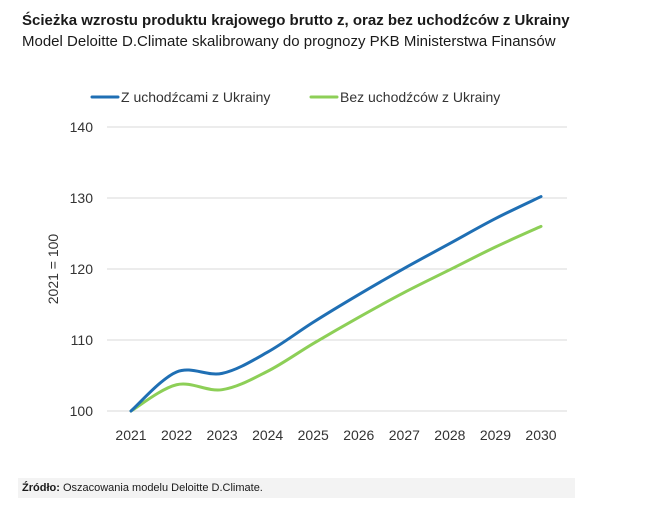 The height and width of the screenshot is (507, 650). Describe the element at coordinates (161, 488) in the screenshot. I see `source-text: Oszacowania modelu Deloitte D.Climate.` at that location.